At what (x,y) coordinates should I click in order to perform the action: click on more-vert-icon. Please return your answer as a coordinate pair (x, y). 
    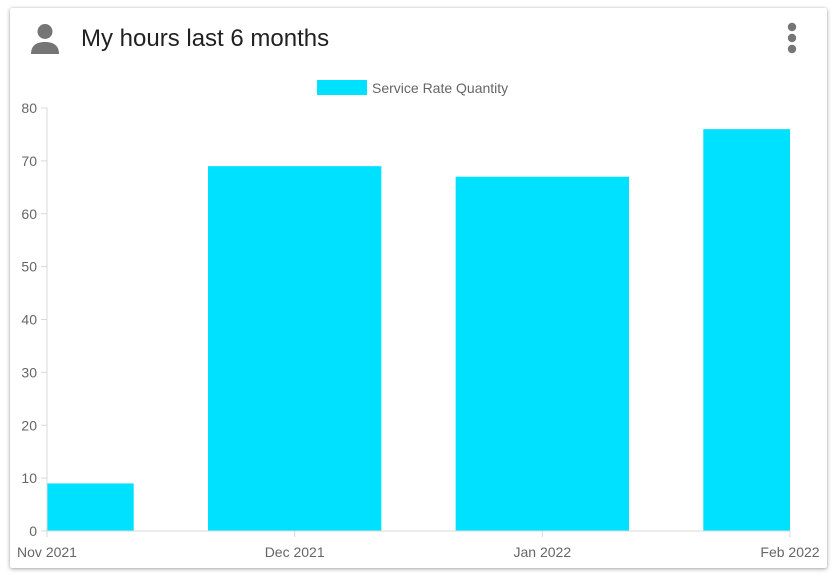
    Looking at the image, I should click on (792, 39).